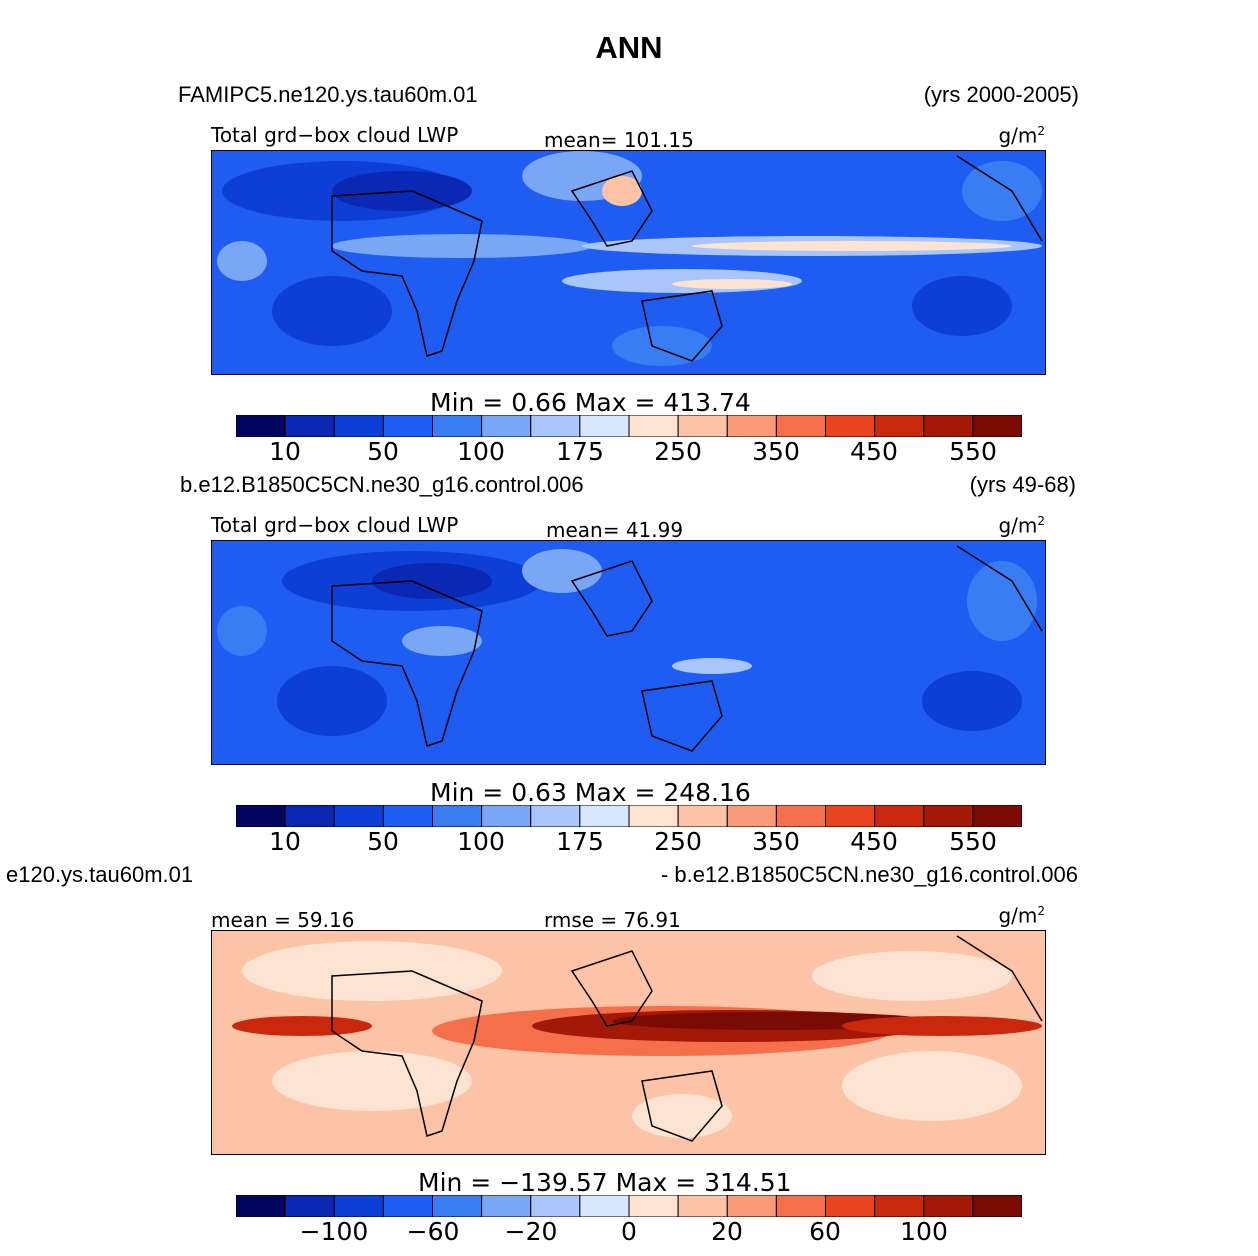  What do you see at coordinates (590, 402) in the screenshot?
I see `minmax-1: Min = 0.66 Max = 413.74` at bounding box center [590, 402].